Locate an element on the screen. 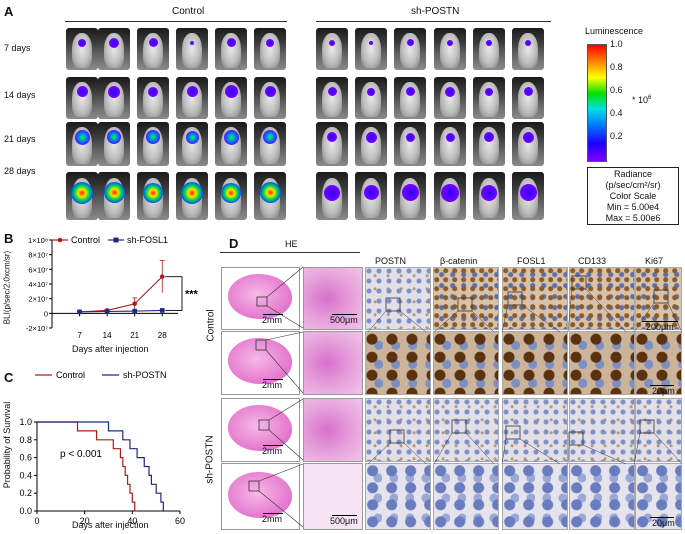 The width and height of the screenshot is (685, 534). group-line-control is located at coordinates (176, 21).